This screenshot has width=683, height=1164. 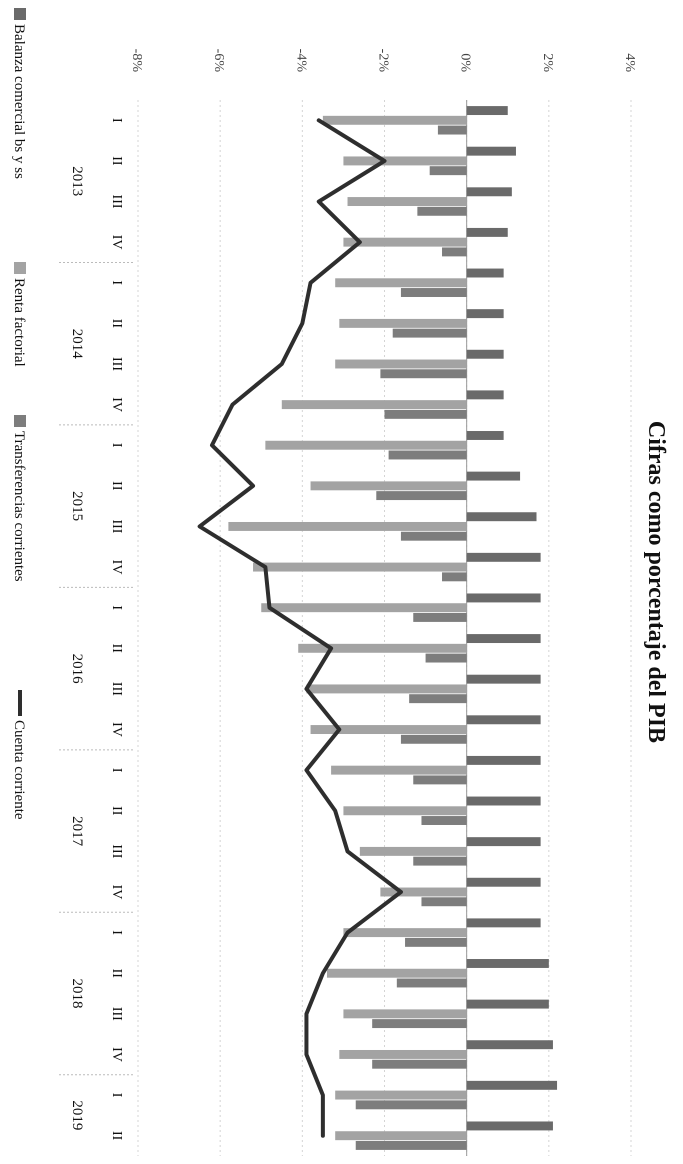 I want to click on y-tick-label: -2%, so click(x=383, y=61).